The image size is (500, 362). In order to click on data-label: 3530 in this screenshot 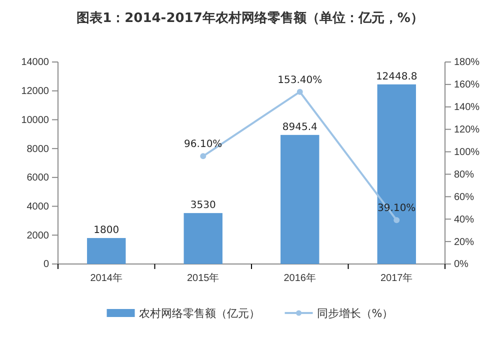, I will do `click(203, 206)`.